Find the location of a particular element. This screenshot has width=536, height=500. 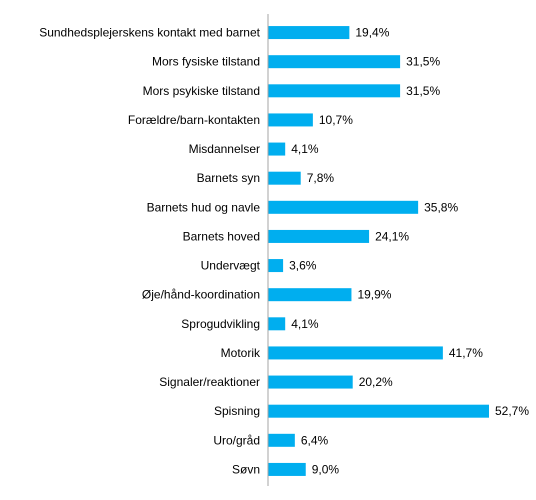

value-label: 6,4% is located at coordinates (315, 440).